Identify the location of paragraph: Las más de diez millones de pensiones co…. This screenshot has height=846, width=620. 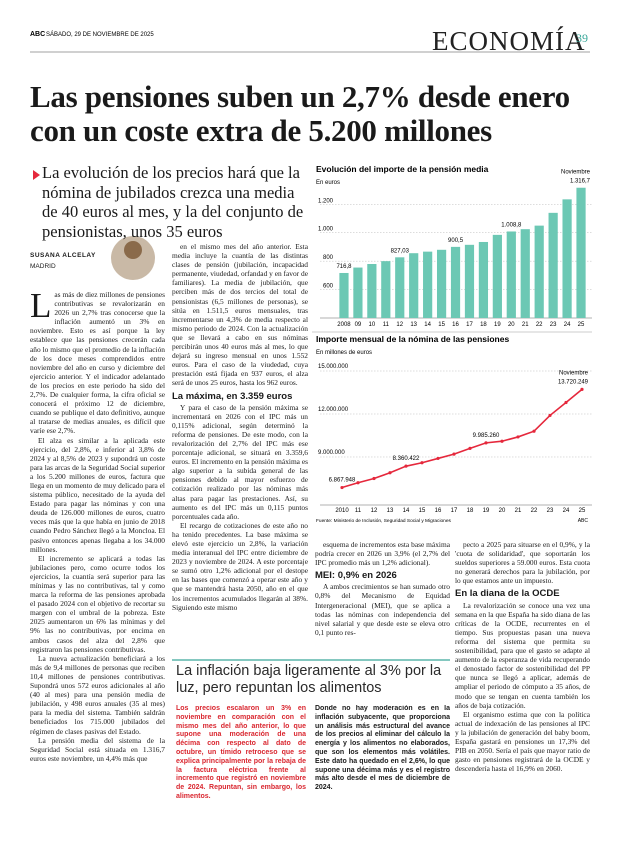
(97, 363).